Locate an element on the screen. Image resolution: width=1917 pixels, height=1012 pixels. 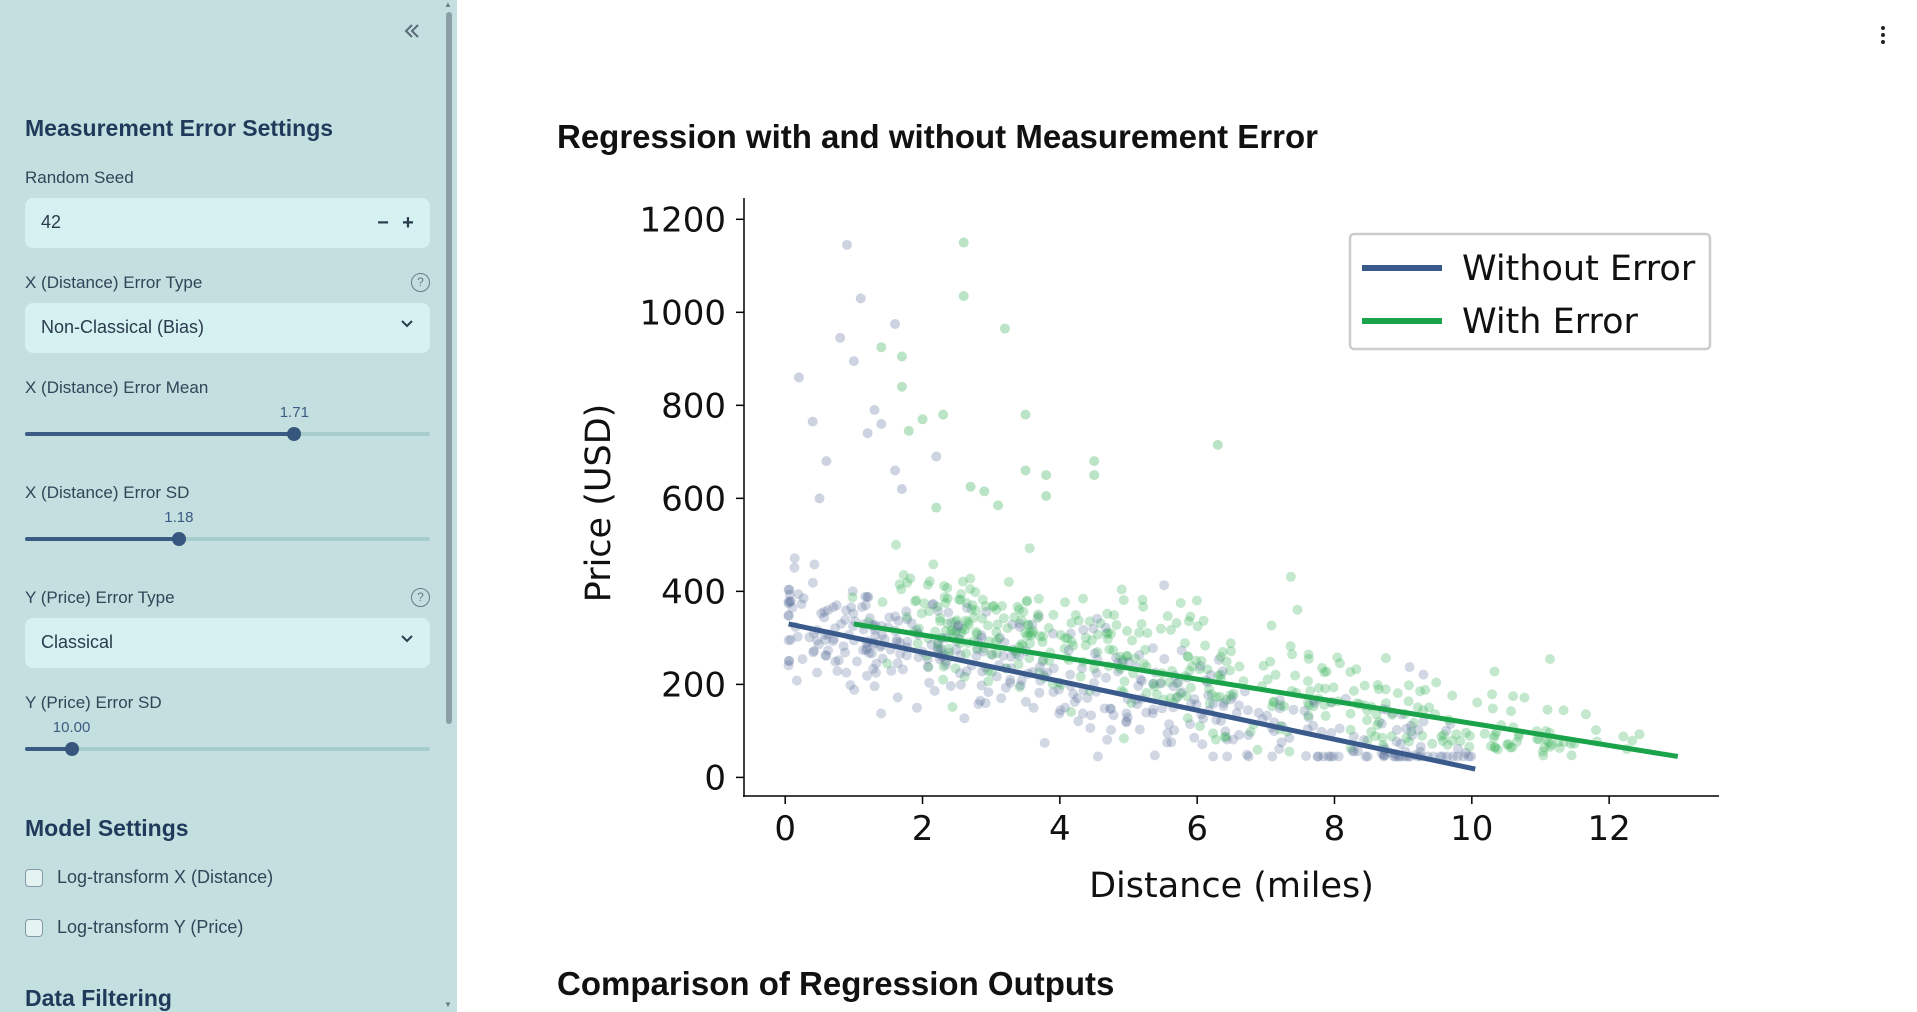
y-error-sd-slider: 10.00 is located at coordinates (227, 739).